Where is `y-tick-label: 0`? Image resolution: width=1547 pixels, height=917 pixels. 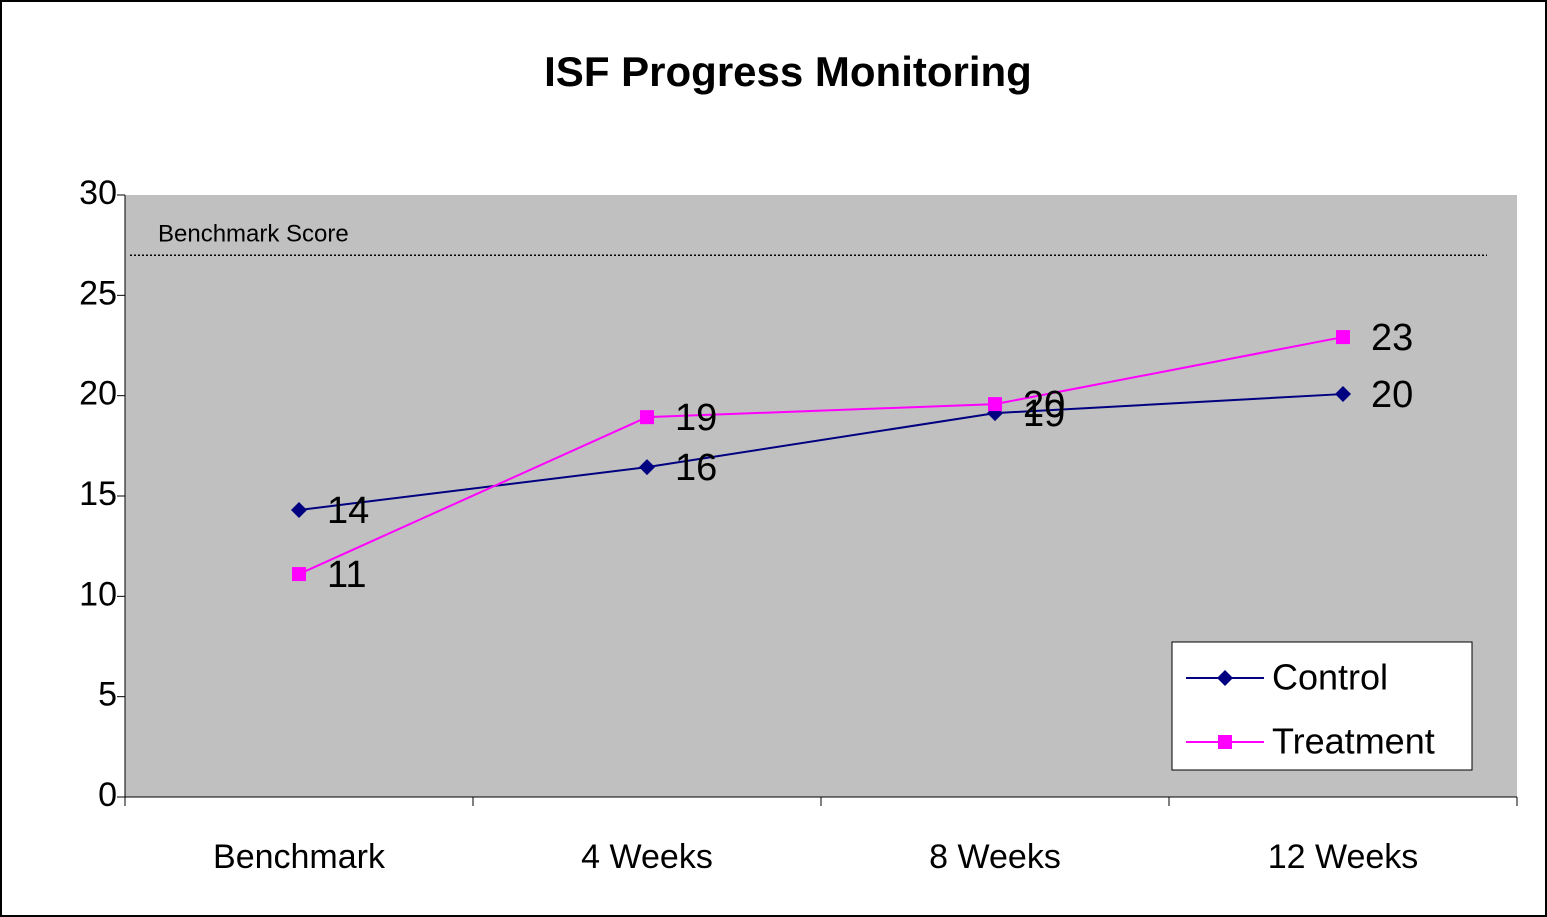
y-tick-label: 0 is located at coordinates (107, 795).